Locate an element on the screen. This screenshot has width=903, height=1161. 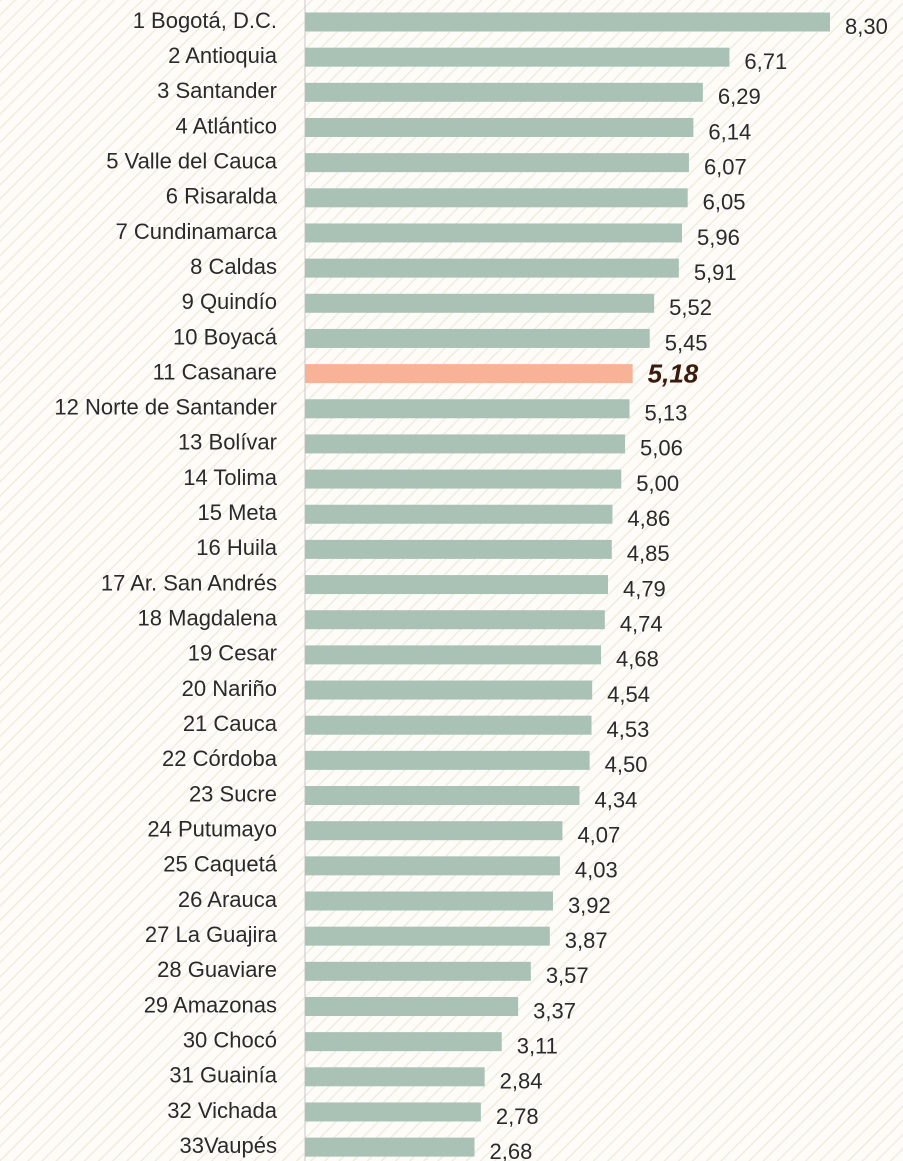
value-label: 3,37 is located at coordinates (554, 1010).